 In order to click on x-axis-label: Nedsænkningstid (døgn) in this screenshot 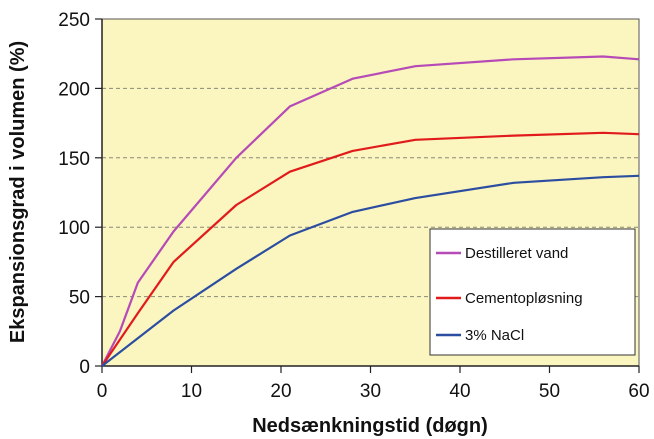, I will do `click(370, 426)`.